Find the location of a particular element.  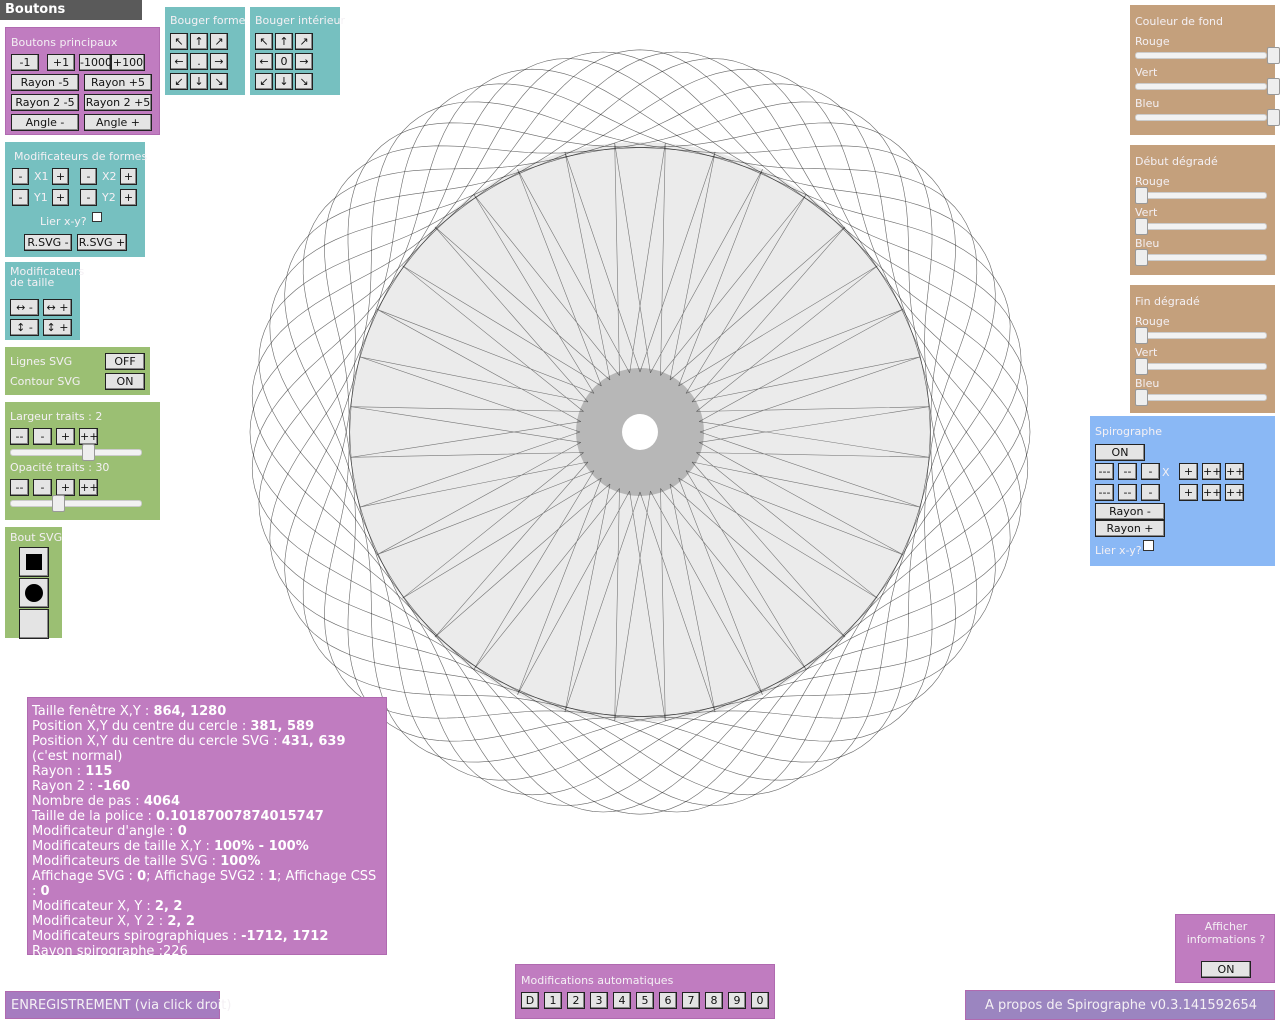

button: ↕ - is located at coordinates (24, 327).